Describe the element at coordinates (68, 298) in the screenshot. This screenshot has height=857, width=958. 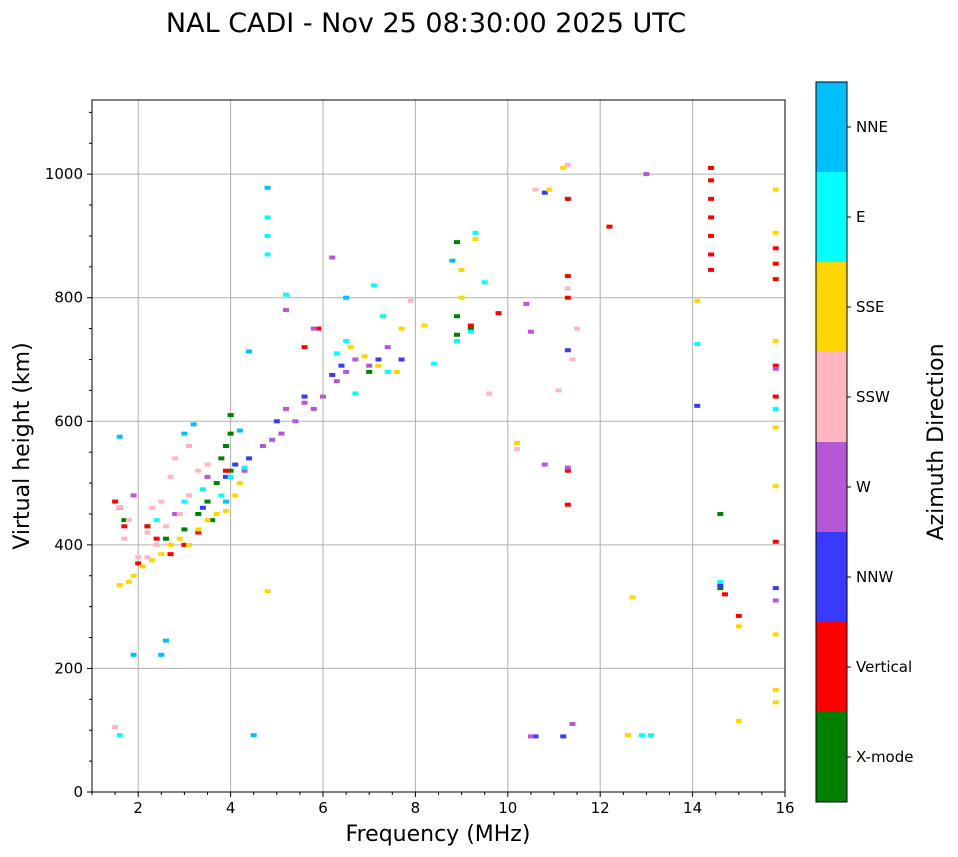
I see `y-tick-label: 800` at that location.